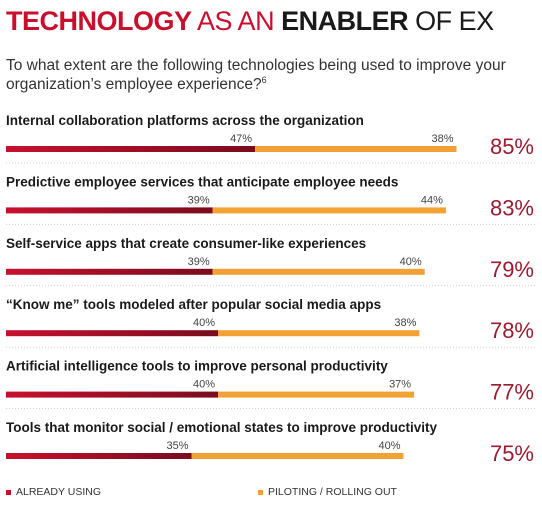 The height and width of the screenshot is (506, 542). I want to click on subtitle-footnote: 6, so click(264, 79).